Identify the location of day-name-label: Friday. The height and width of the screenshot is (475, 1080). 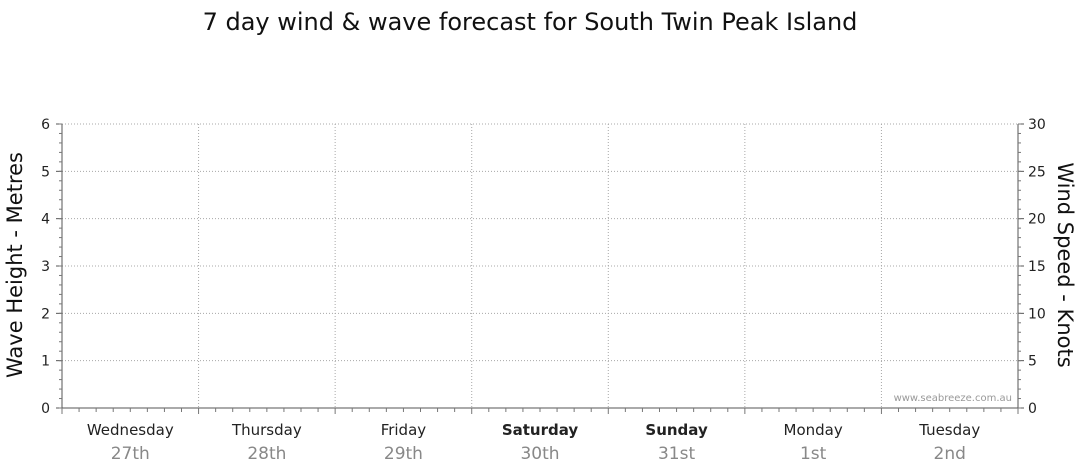
(404, 430).